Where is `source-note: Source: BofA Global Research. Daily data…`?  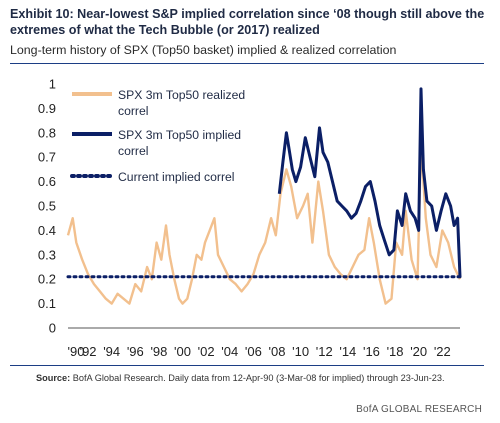 source-note: Source: BofA Global Research. Daily data… is located at coordinates (256, 378).